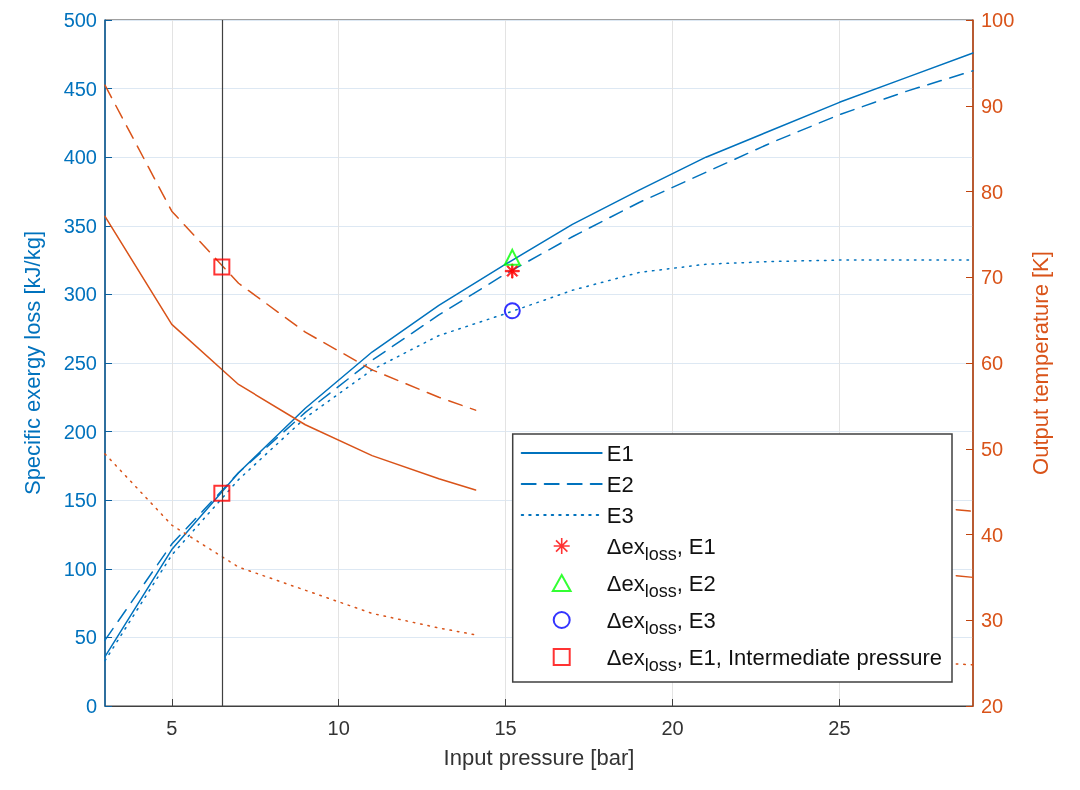 This screenshot has width=1080, height=790. Describe the element at coordinates (992, 277) in the screenshot. I see `y2-tick-label: 70` at that location.